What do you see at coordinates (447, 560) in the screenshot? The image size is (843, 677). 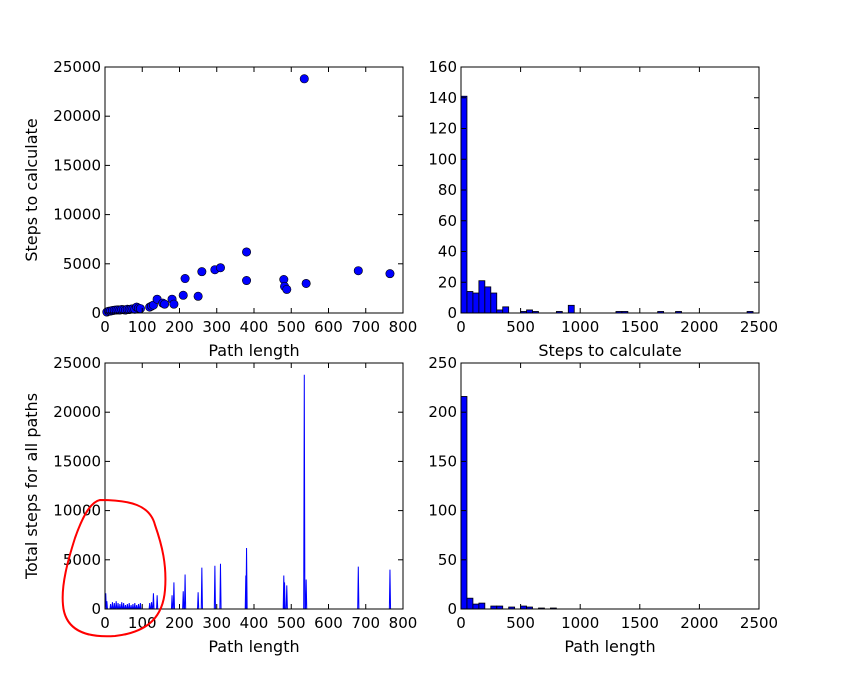 I see `y-tick-label: 50` at bounding box center [447, 560].